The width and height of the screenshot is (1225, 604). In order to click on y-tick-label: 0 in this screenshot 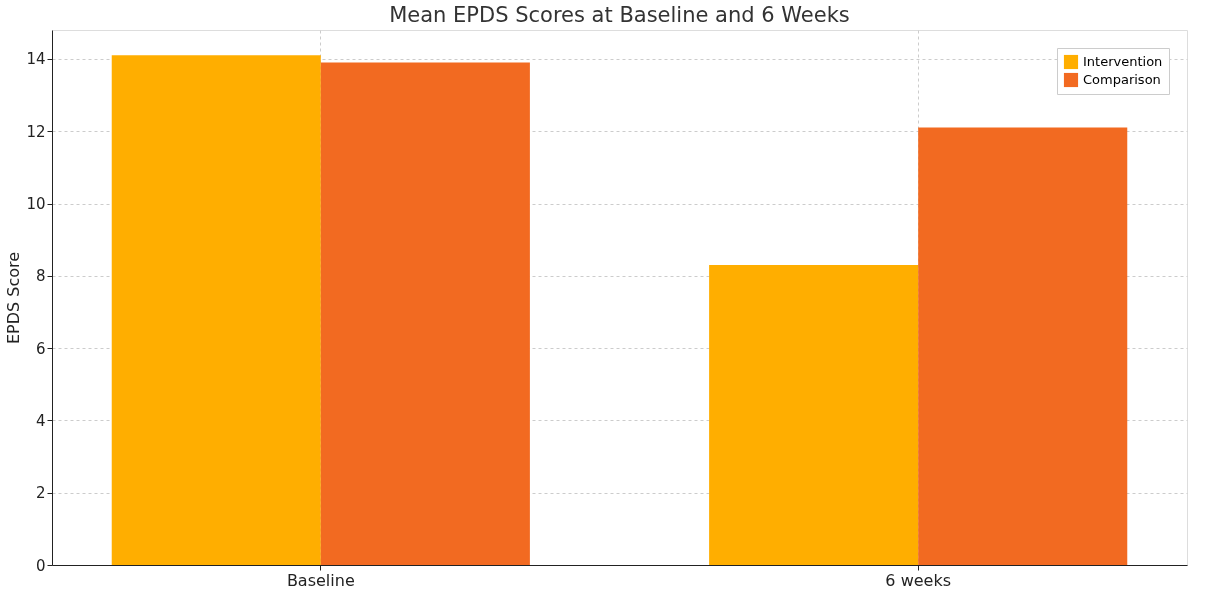, I will do `click(40, 565)`.